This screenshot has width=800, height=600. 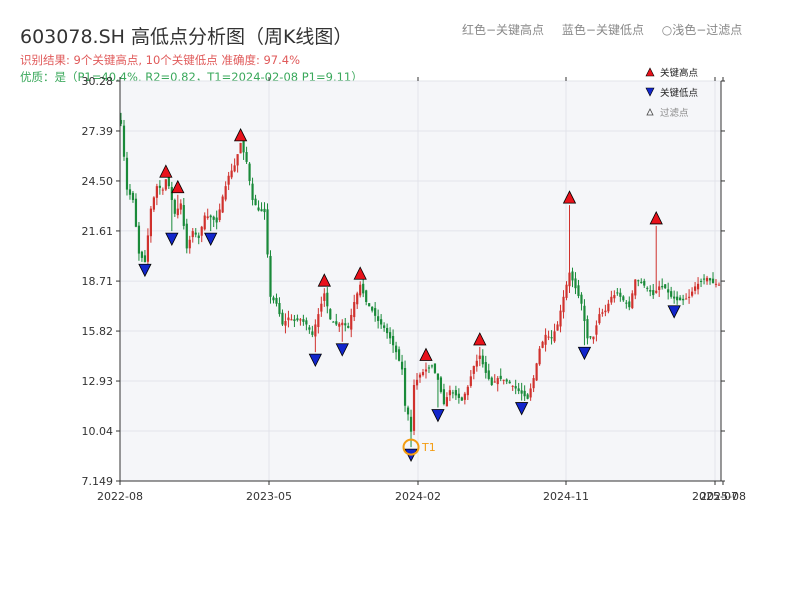 What do you see at coordinates (418, 496) in the screenshot?
I see `x-tick-label: 2024-02` at bounding box center [418, 496].